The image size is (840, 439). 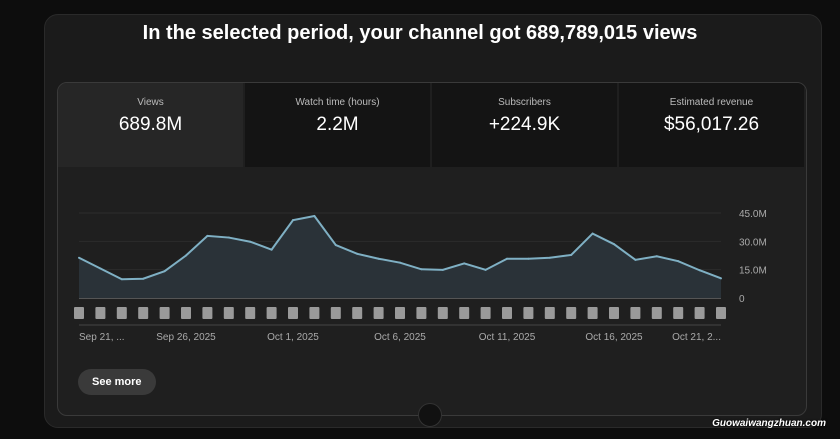 What do you see at coordinates (150, 102) in the screenshot?
I see `metric-label: Views` at bounding box center [150, 102].